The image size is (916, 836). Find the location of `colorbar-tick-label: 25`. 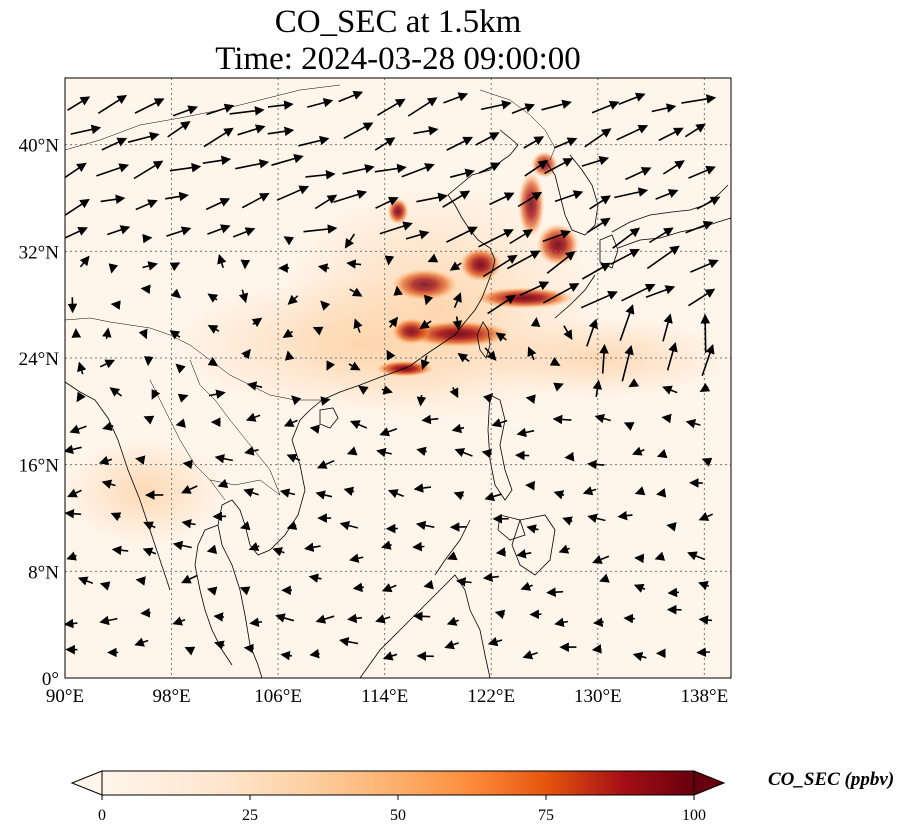

colorbar-tick-label: 25 is located at coordinates (250, 815).